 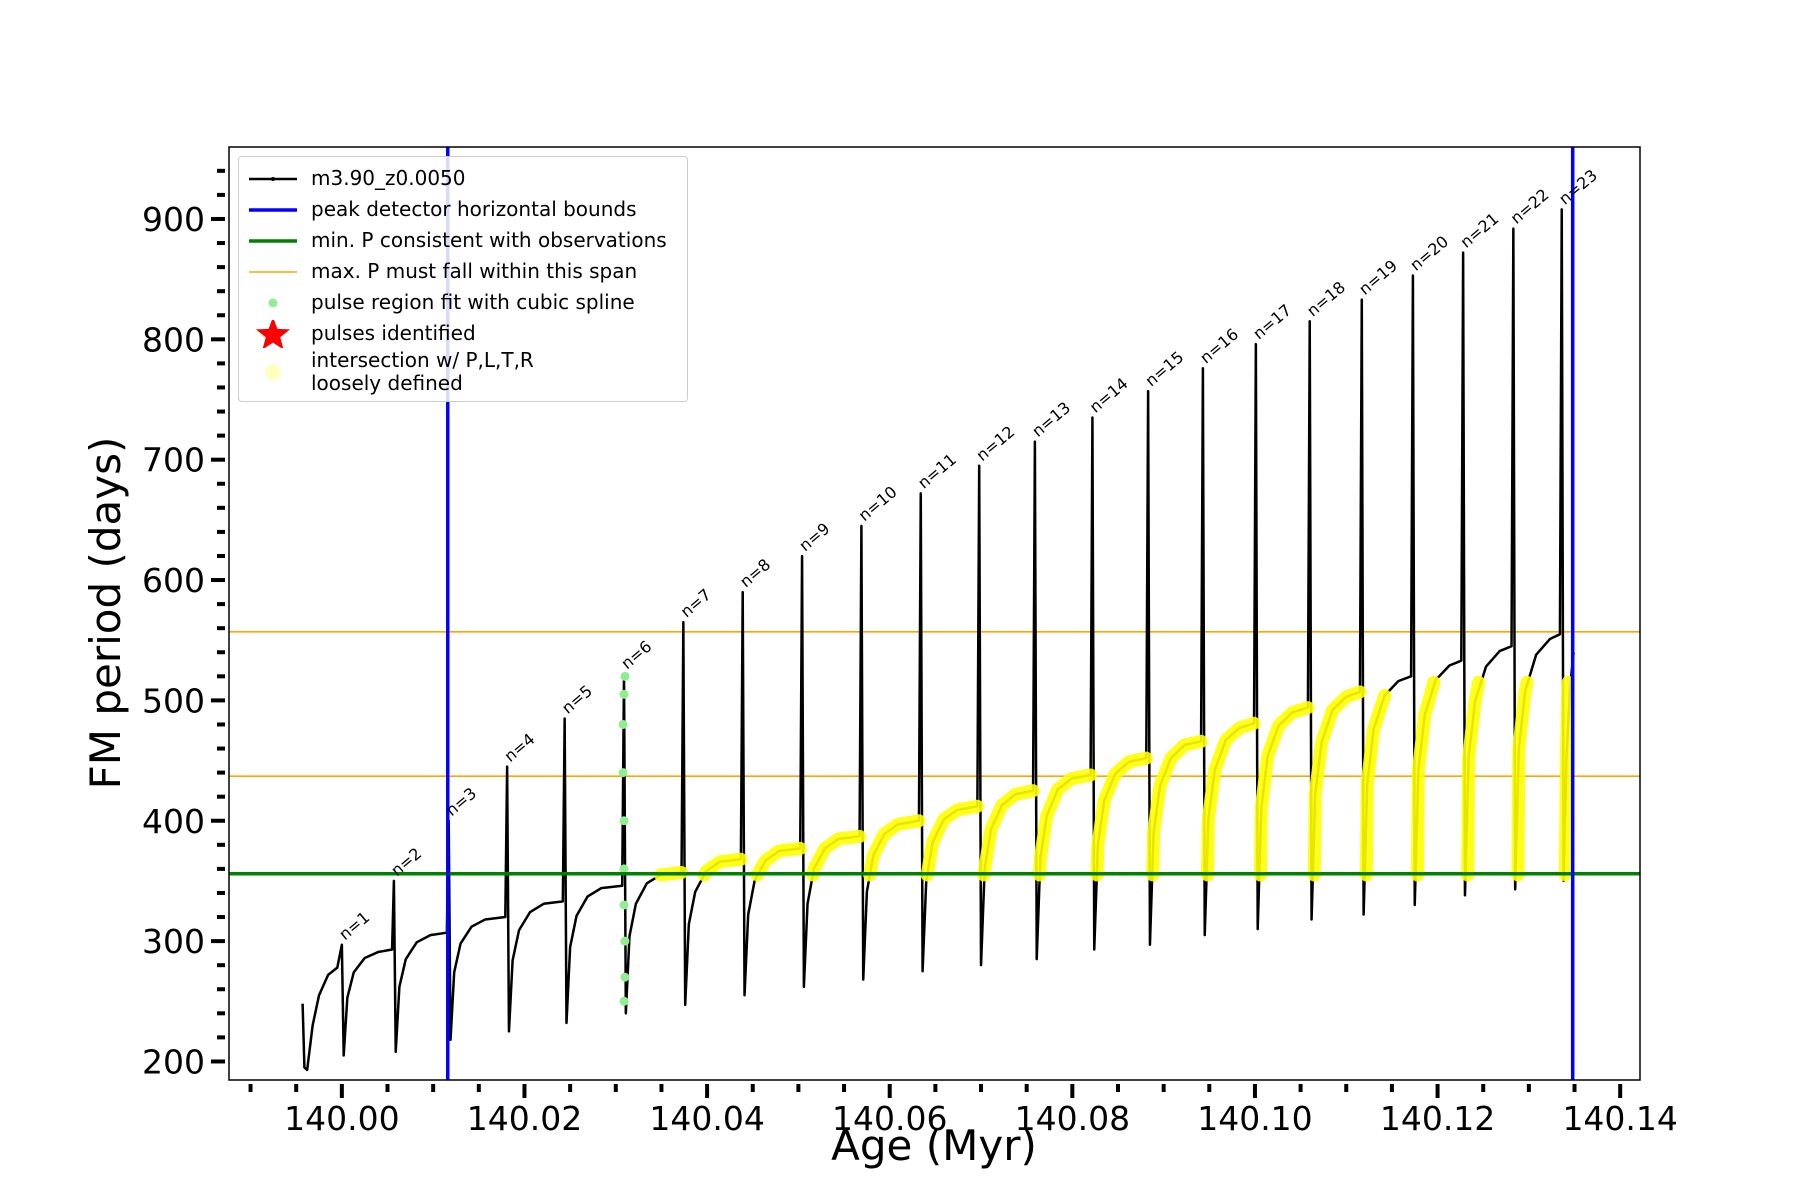 I want to click on pulse-annotation: n=6, so click(x=636, y=655).